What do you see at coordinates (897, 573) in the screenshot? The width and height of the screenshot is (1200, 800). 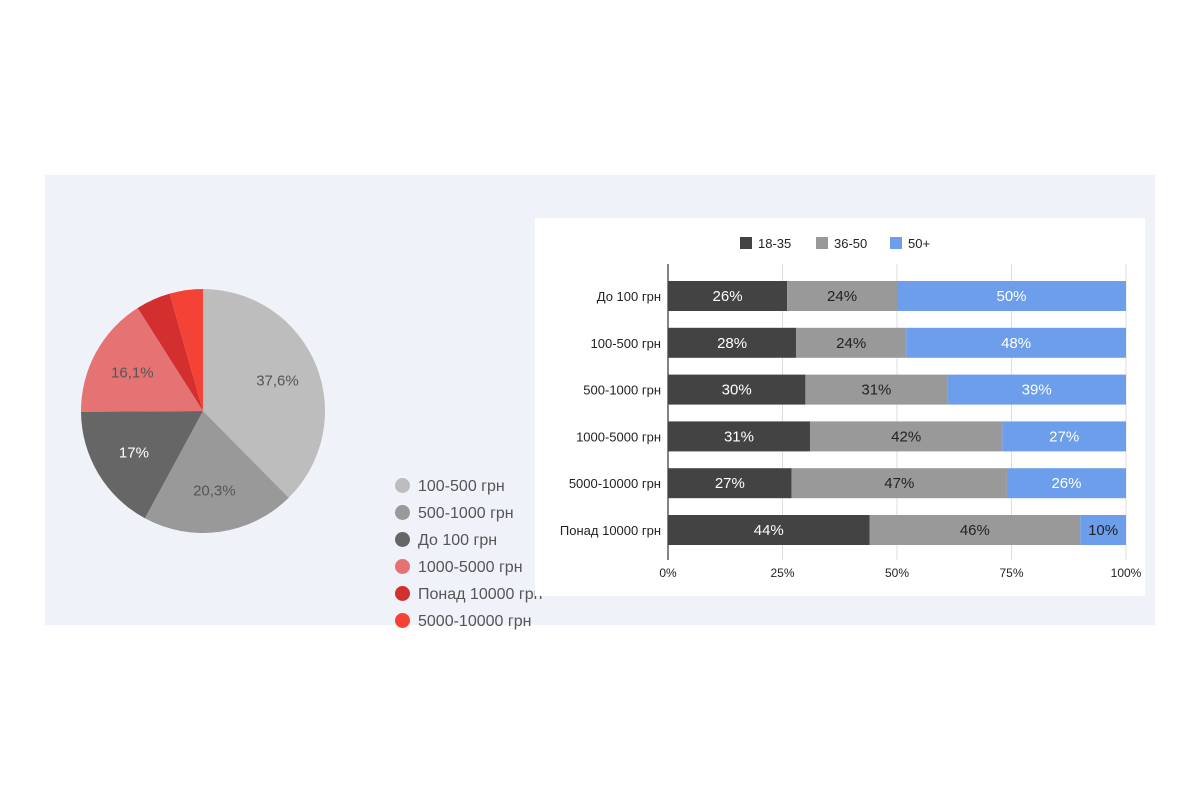 I see `x-tick-label: 50%` at bounding box center [897, 573].